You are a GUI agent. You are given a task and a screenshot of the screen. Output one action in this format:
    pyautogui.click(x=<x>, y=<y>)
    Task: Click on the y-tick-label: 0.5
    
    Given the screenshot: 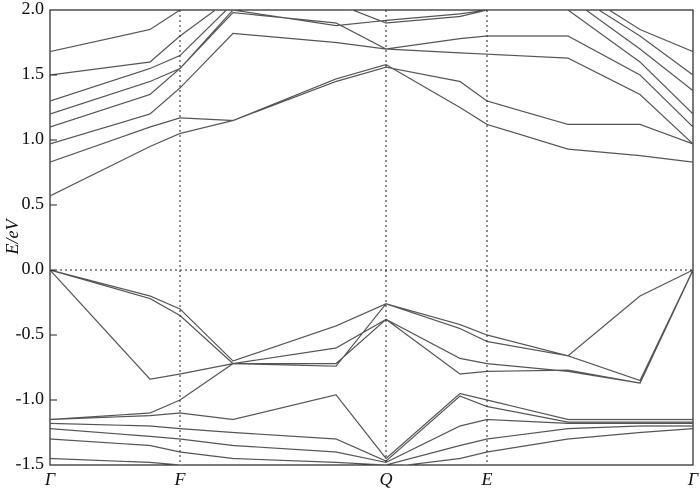 What is the action you would take?
    pyautogui.click(x=33, y=203)
    